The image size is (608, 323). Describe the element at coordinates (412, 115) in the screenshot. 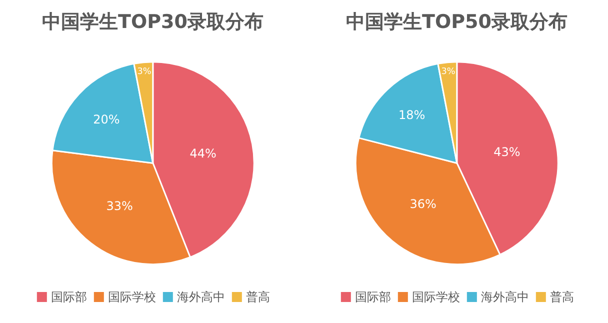

I see `data-label: 18%` at that location.